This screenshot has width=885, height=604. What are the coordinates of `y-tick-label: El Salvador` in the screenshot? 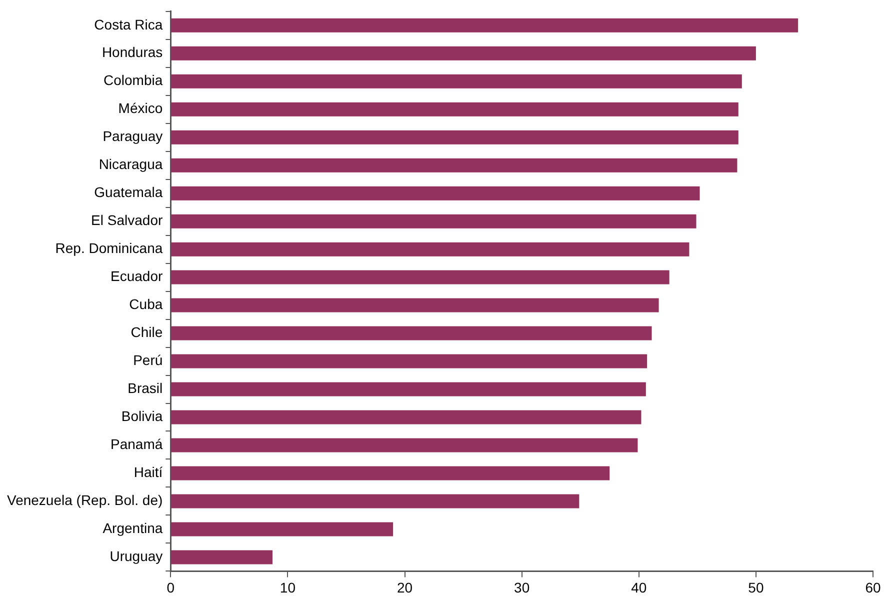 It's located at (127, 220).